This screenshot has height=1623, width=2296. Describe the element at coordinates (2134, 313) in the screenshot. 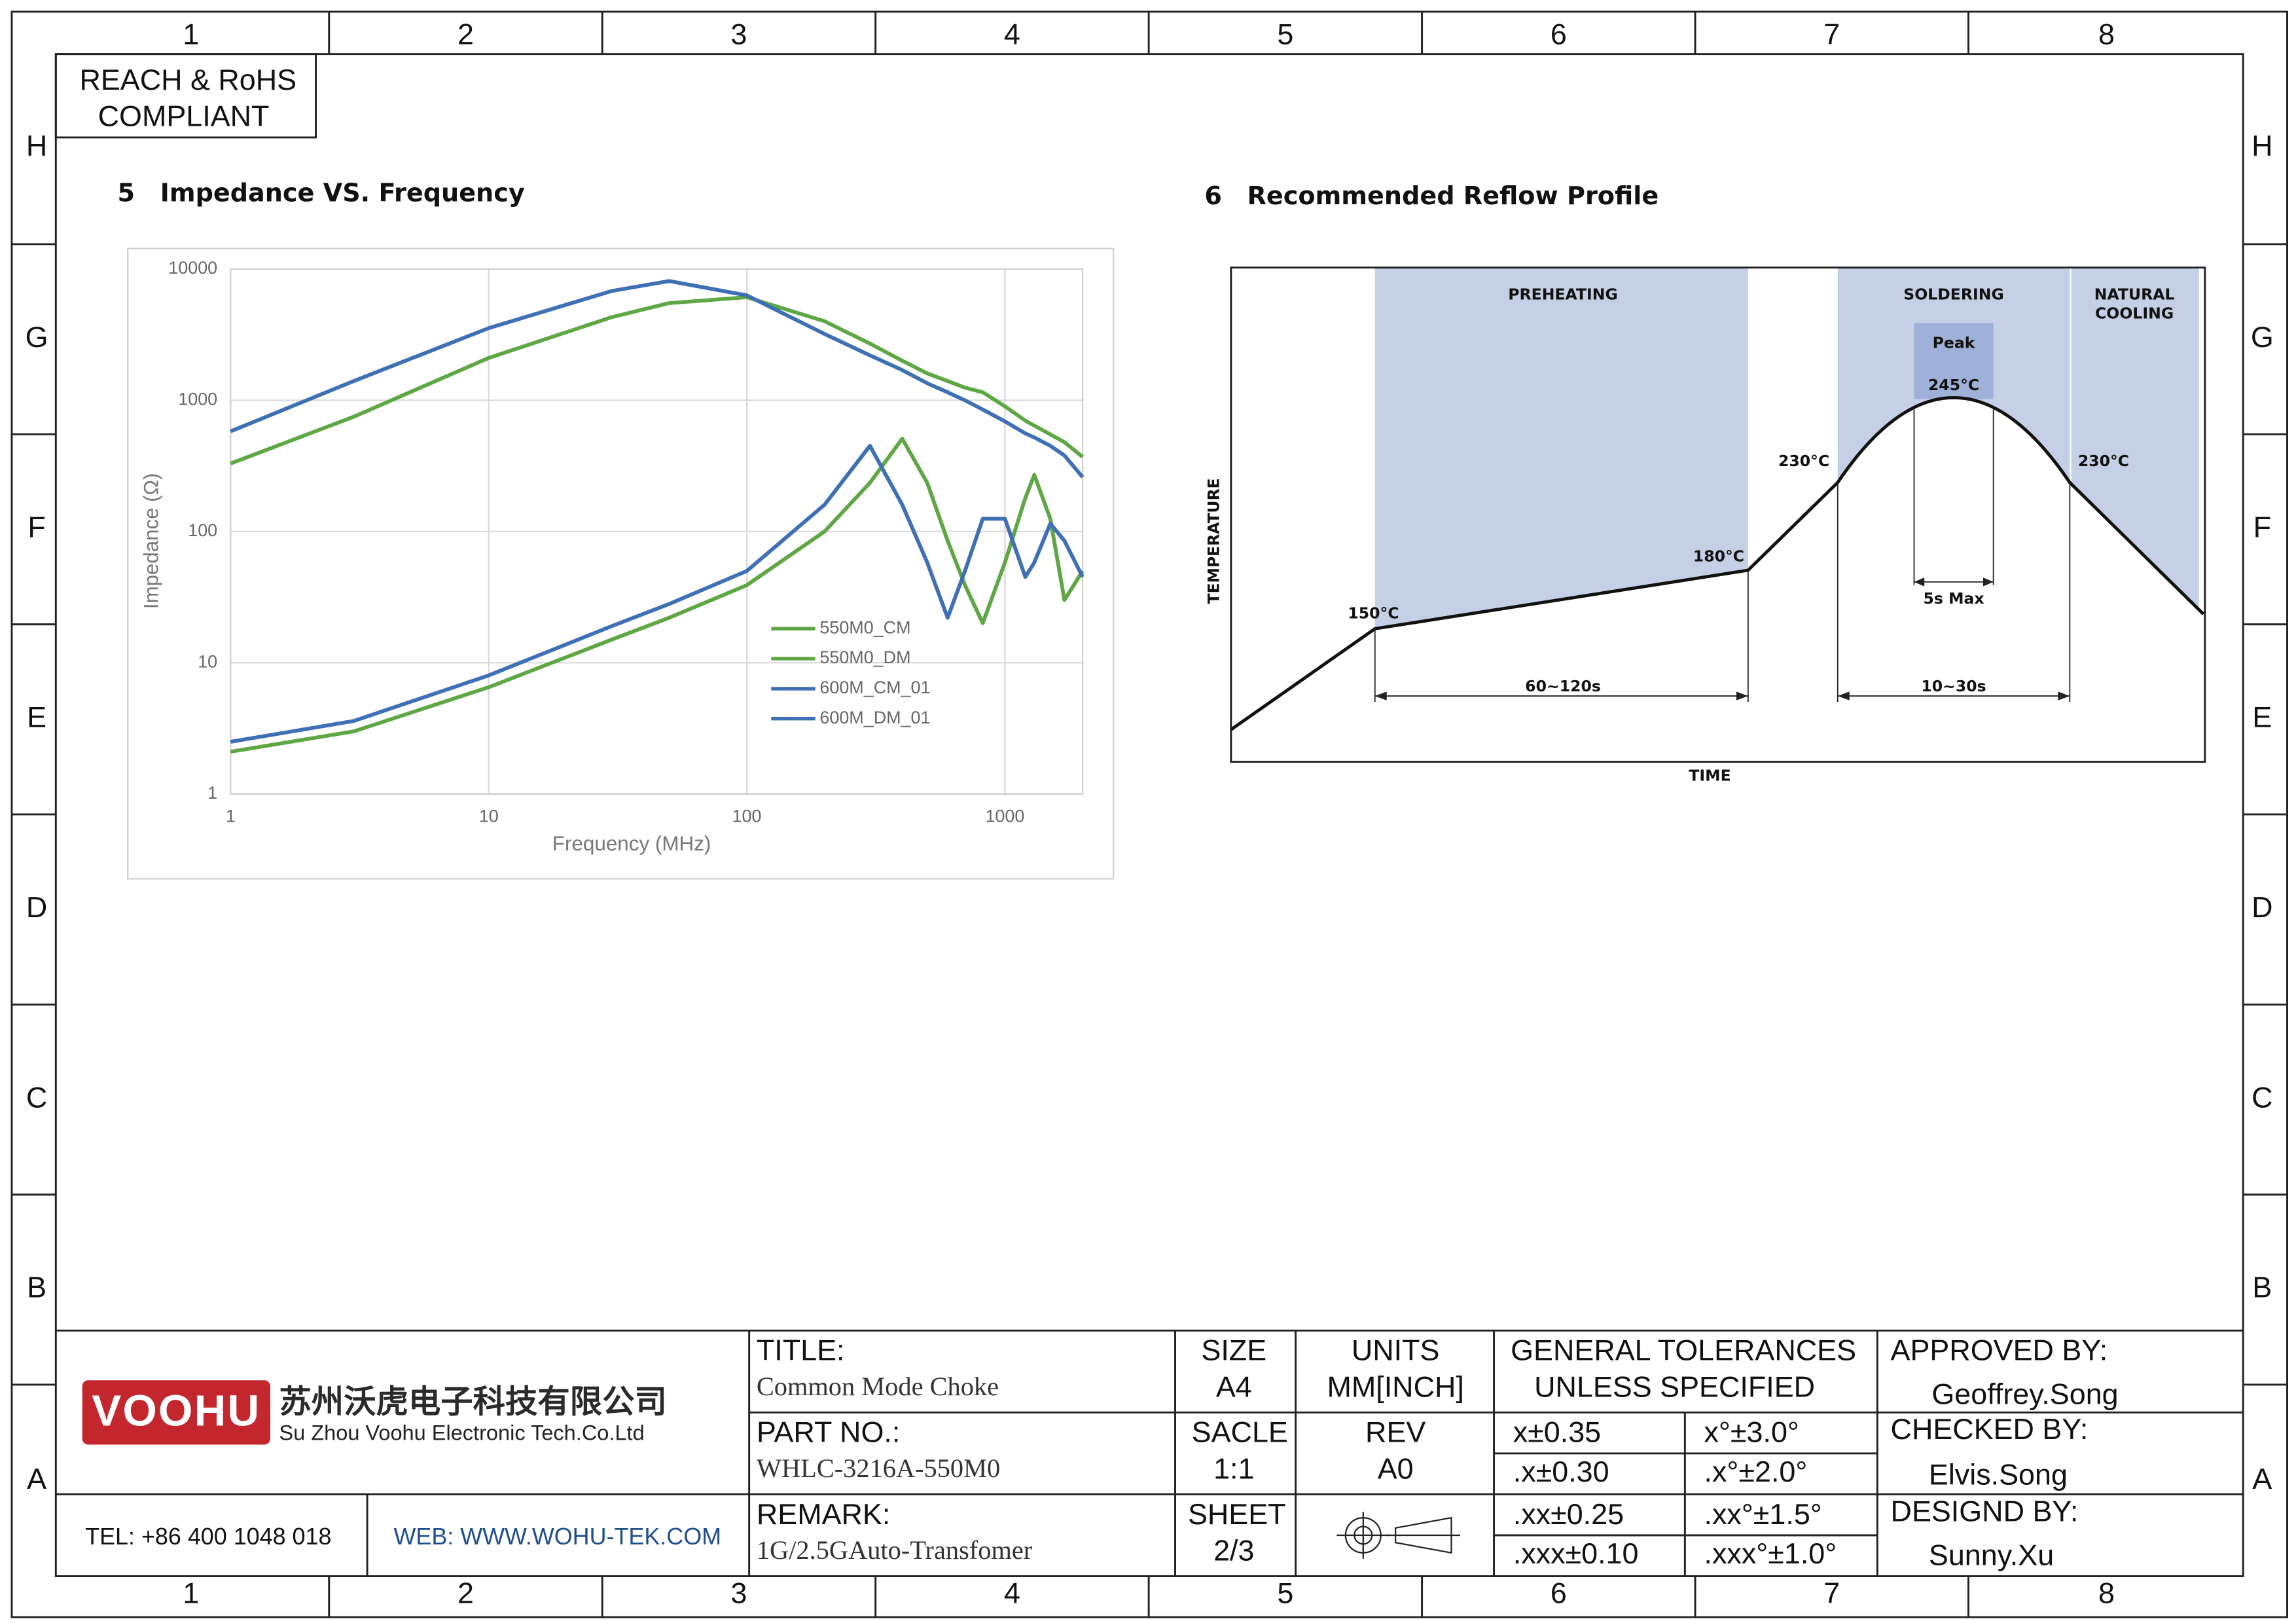

I see `zone-label: COOLING` at that location.